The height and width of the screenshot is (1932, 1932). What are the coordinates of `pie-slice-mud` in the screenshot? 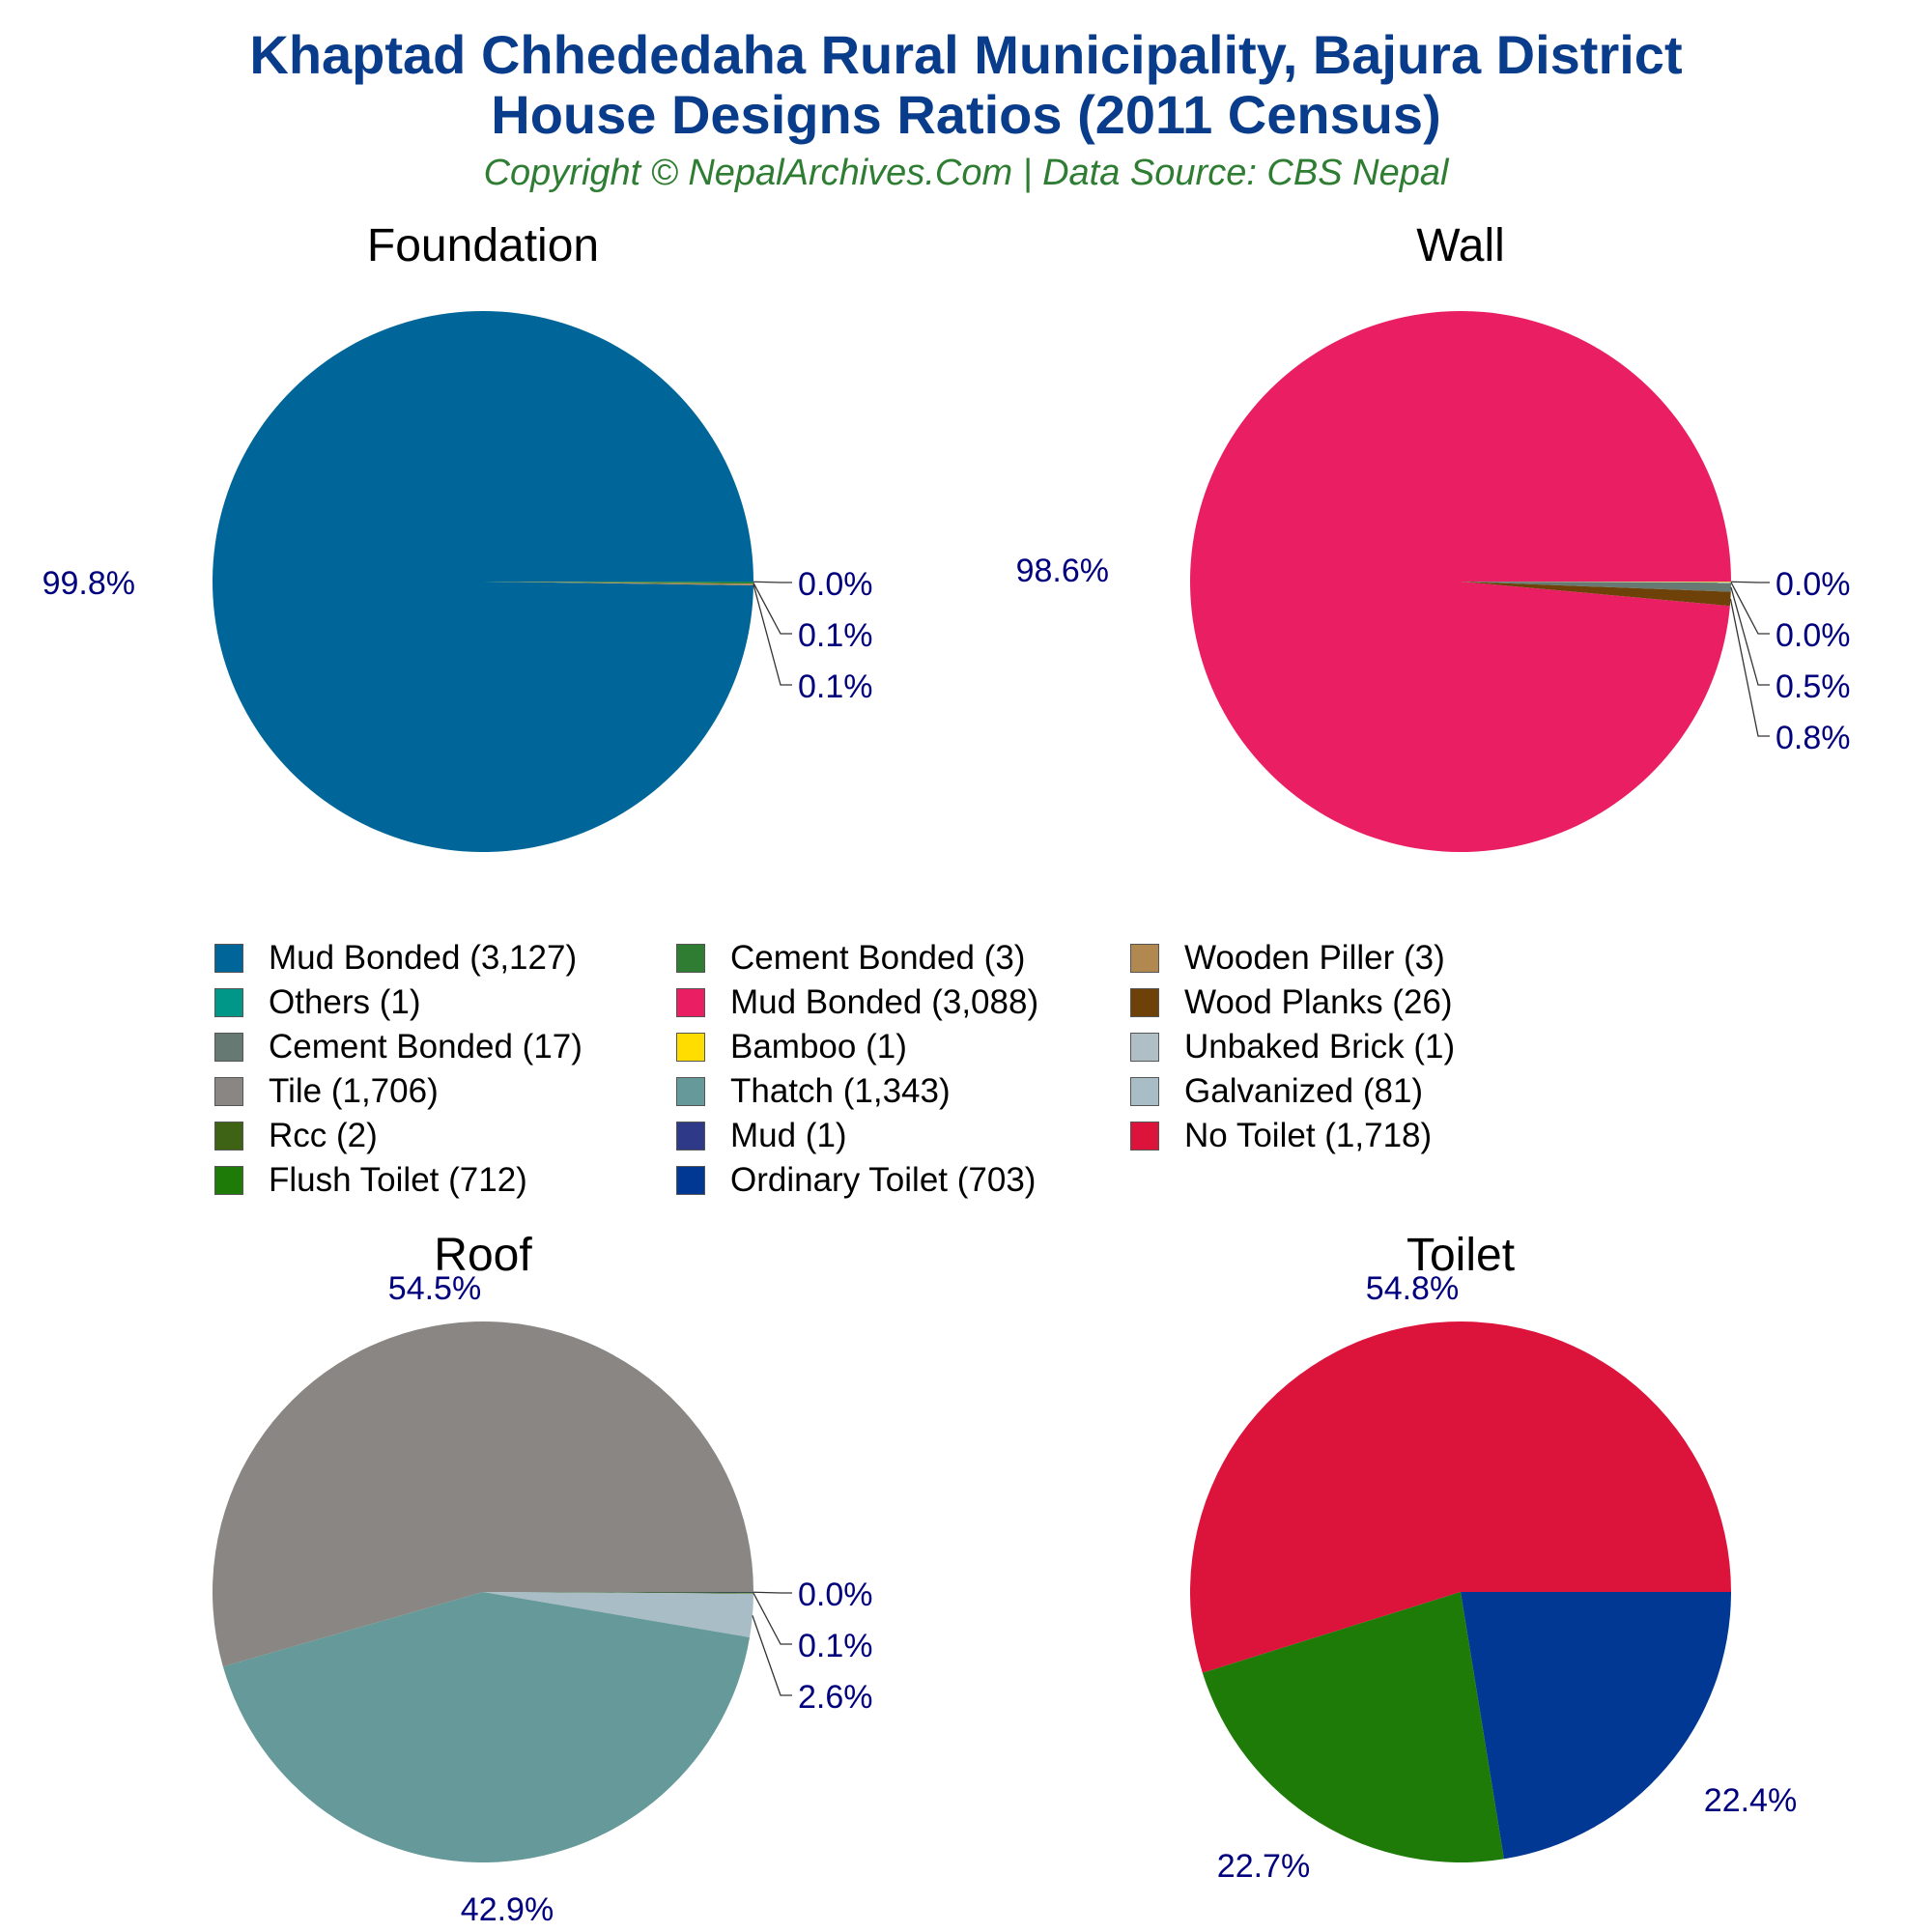 It's located at (618, 1592).